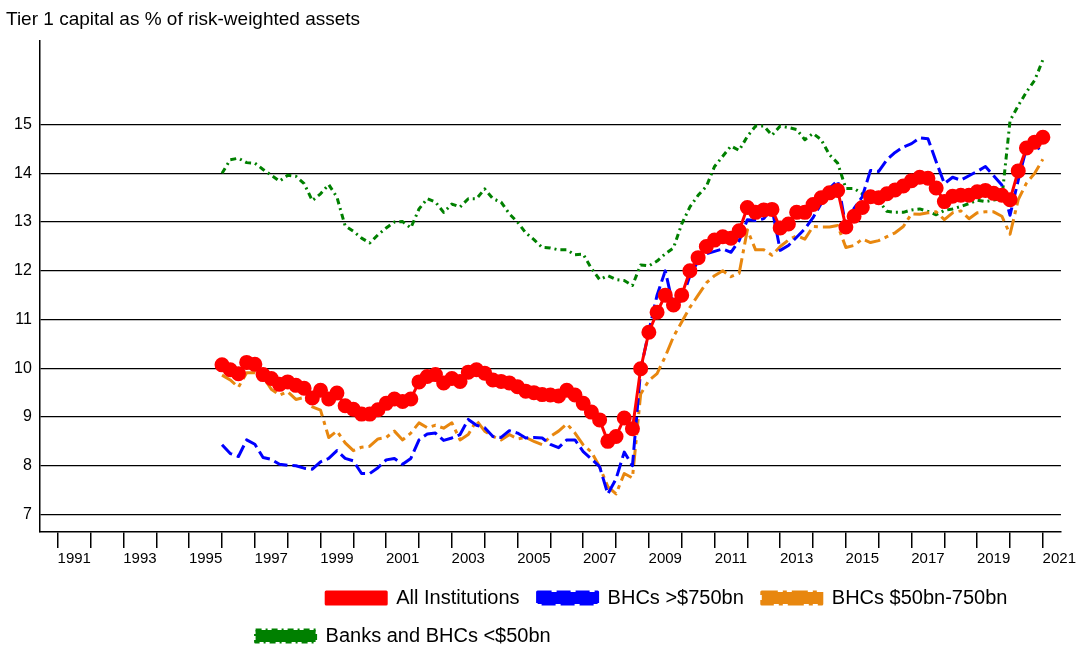  What do you see at coordinates (862, 558) in the screenshot?
I see `x-tick-label: 2015` at bounding box center [862, 558].